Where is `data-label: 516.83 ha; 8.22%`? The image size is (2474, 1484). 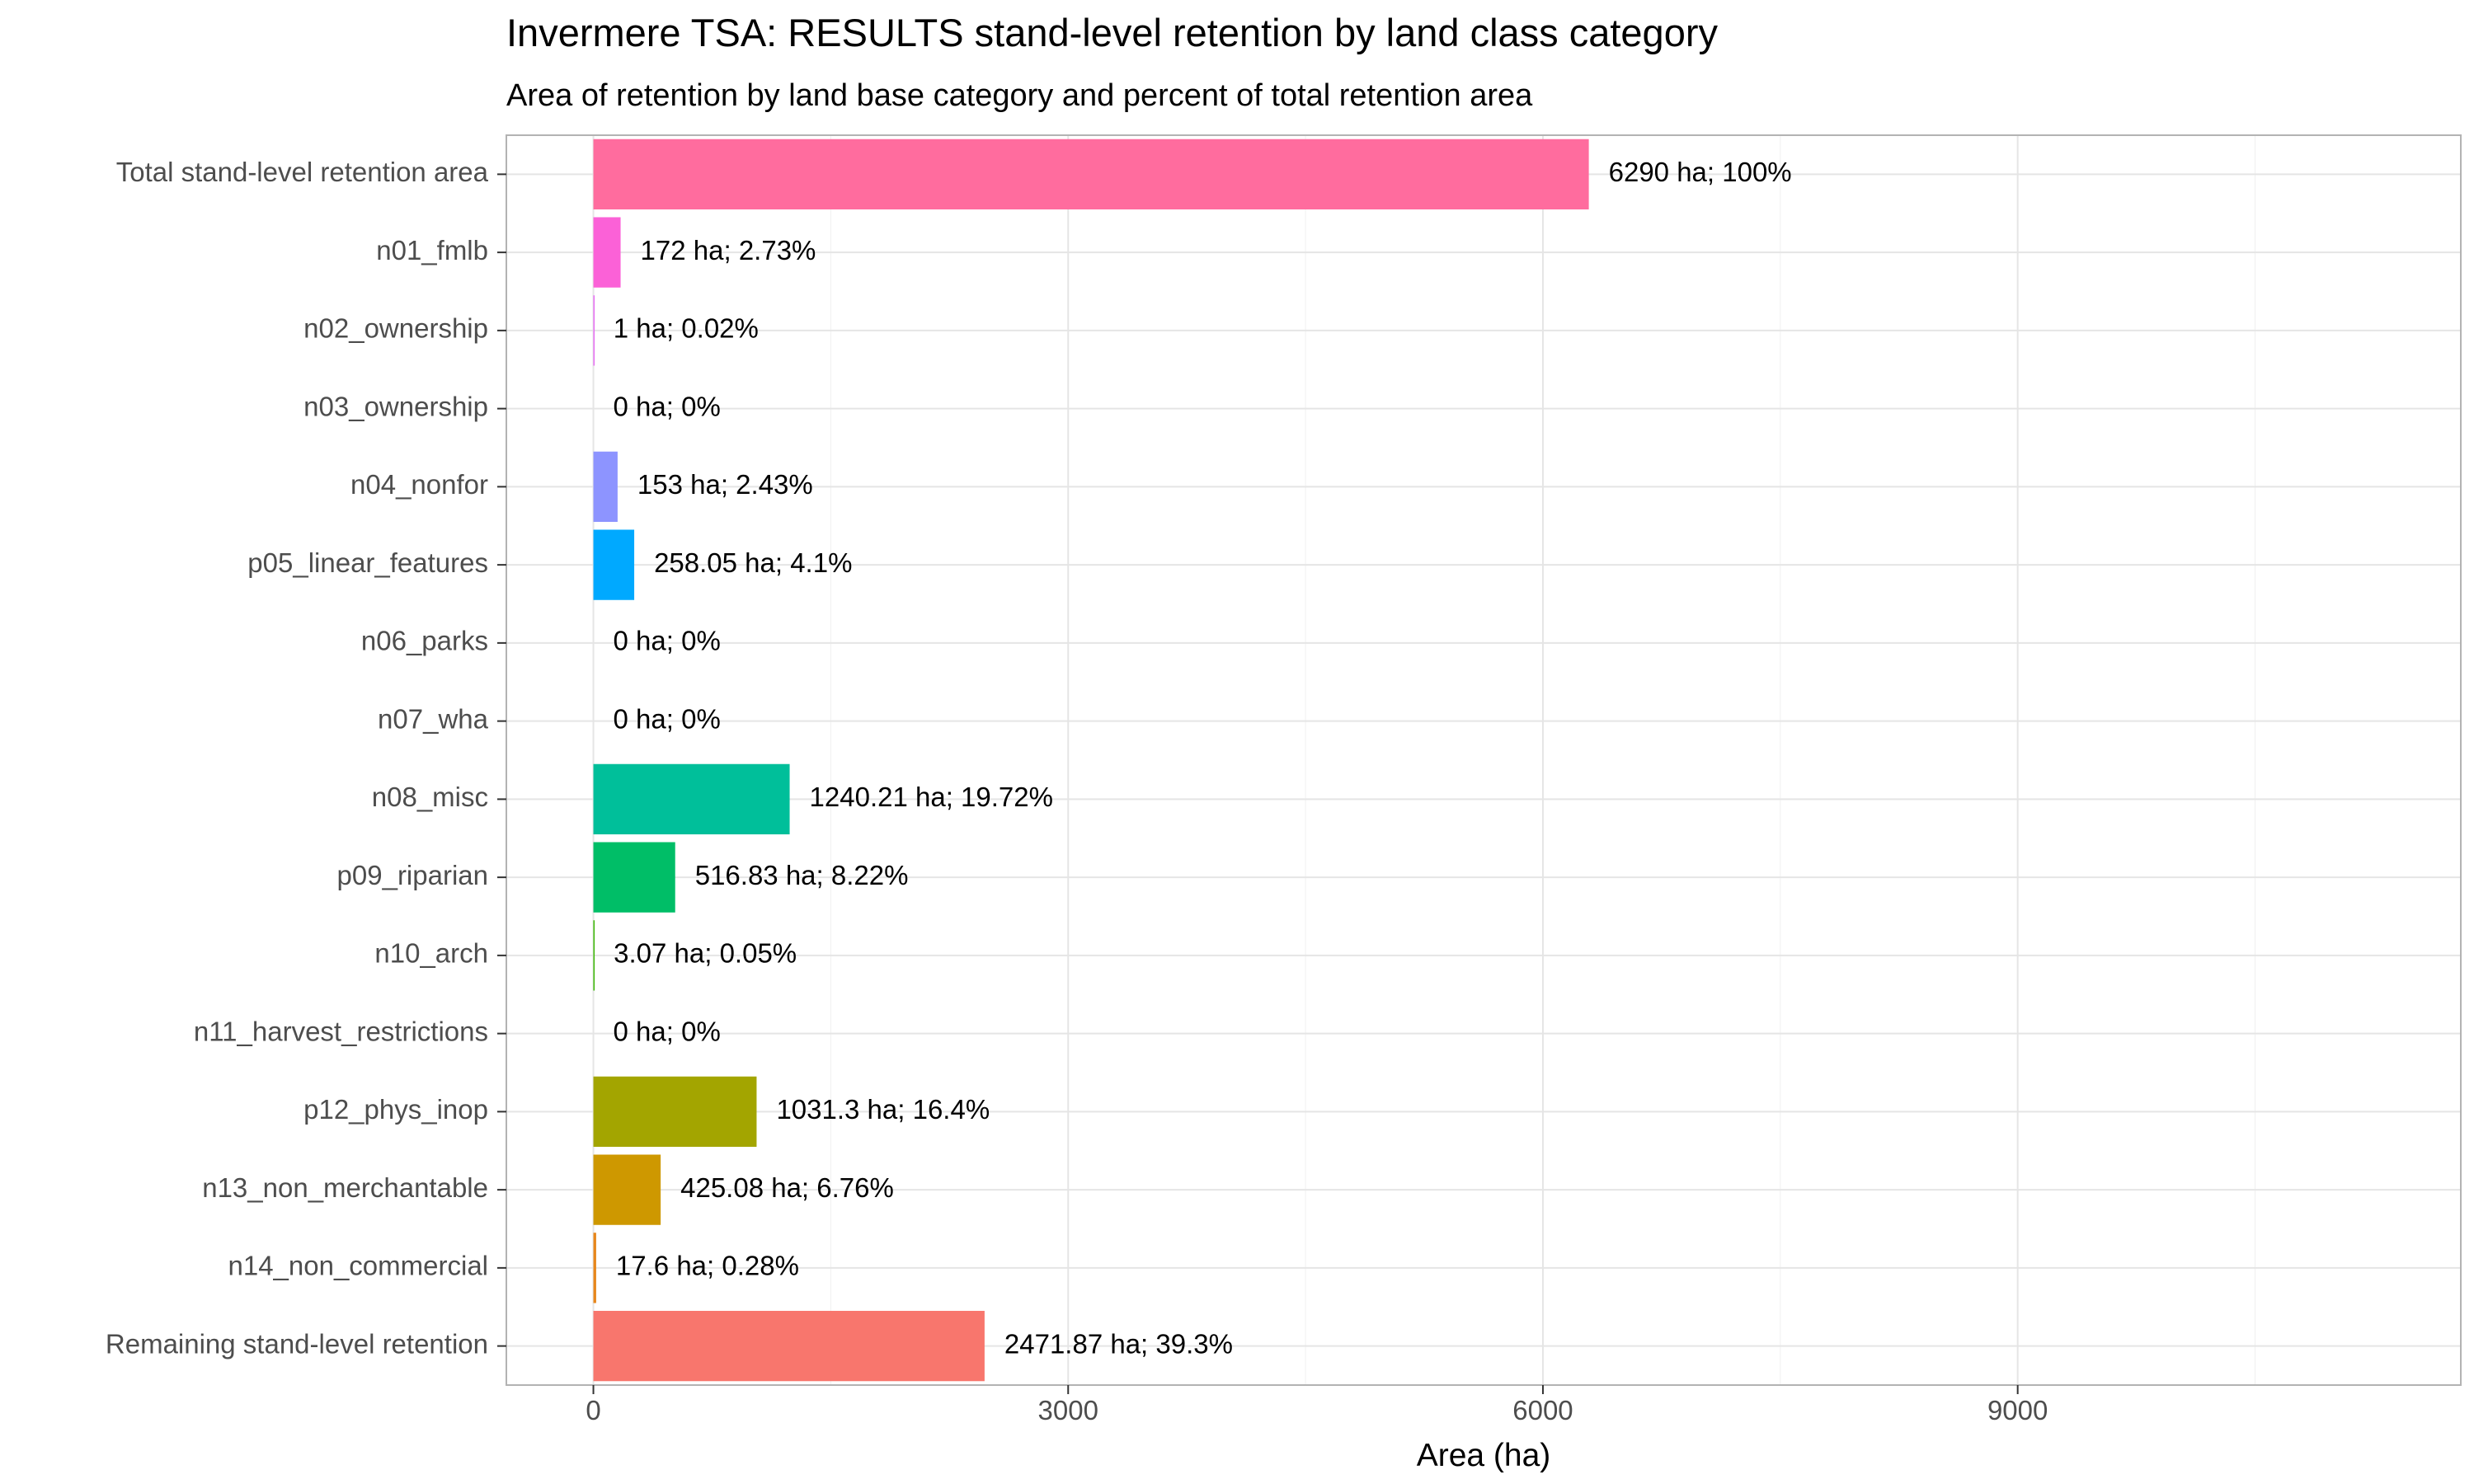
data-label: 516.83 ha; 8.22% is located at coordinates (802, 875).